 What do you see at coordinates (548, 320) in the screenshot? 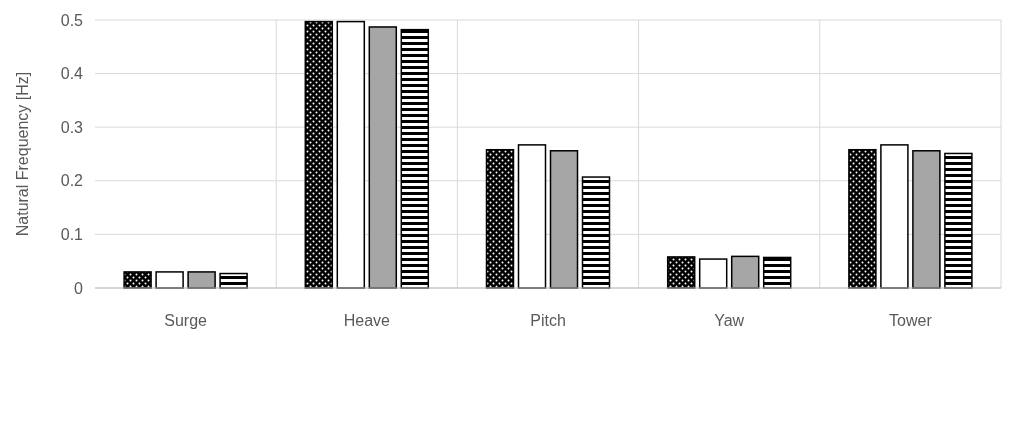
I see `x-tick-label: Pitch` at bounding box center [548, 320].